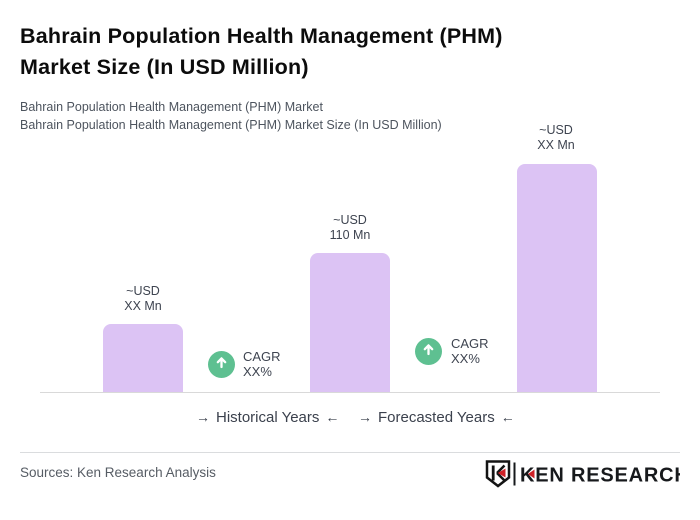 Image resolution: width=700 pixels, height=520 pixels. I want to click on bar3-label-line1: ~USD, so click(556, 130).